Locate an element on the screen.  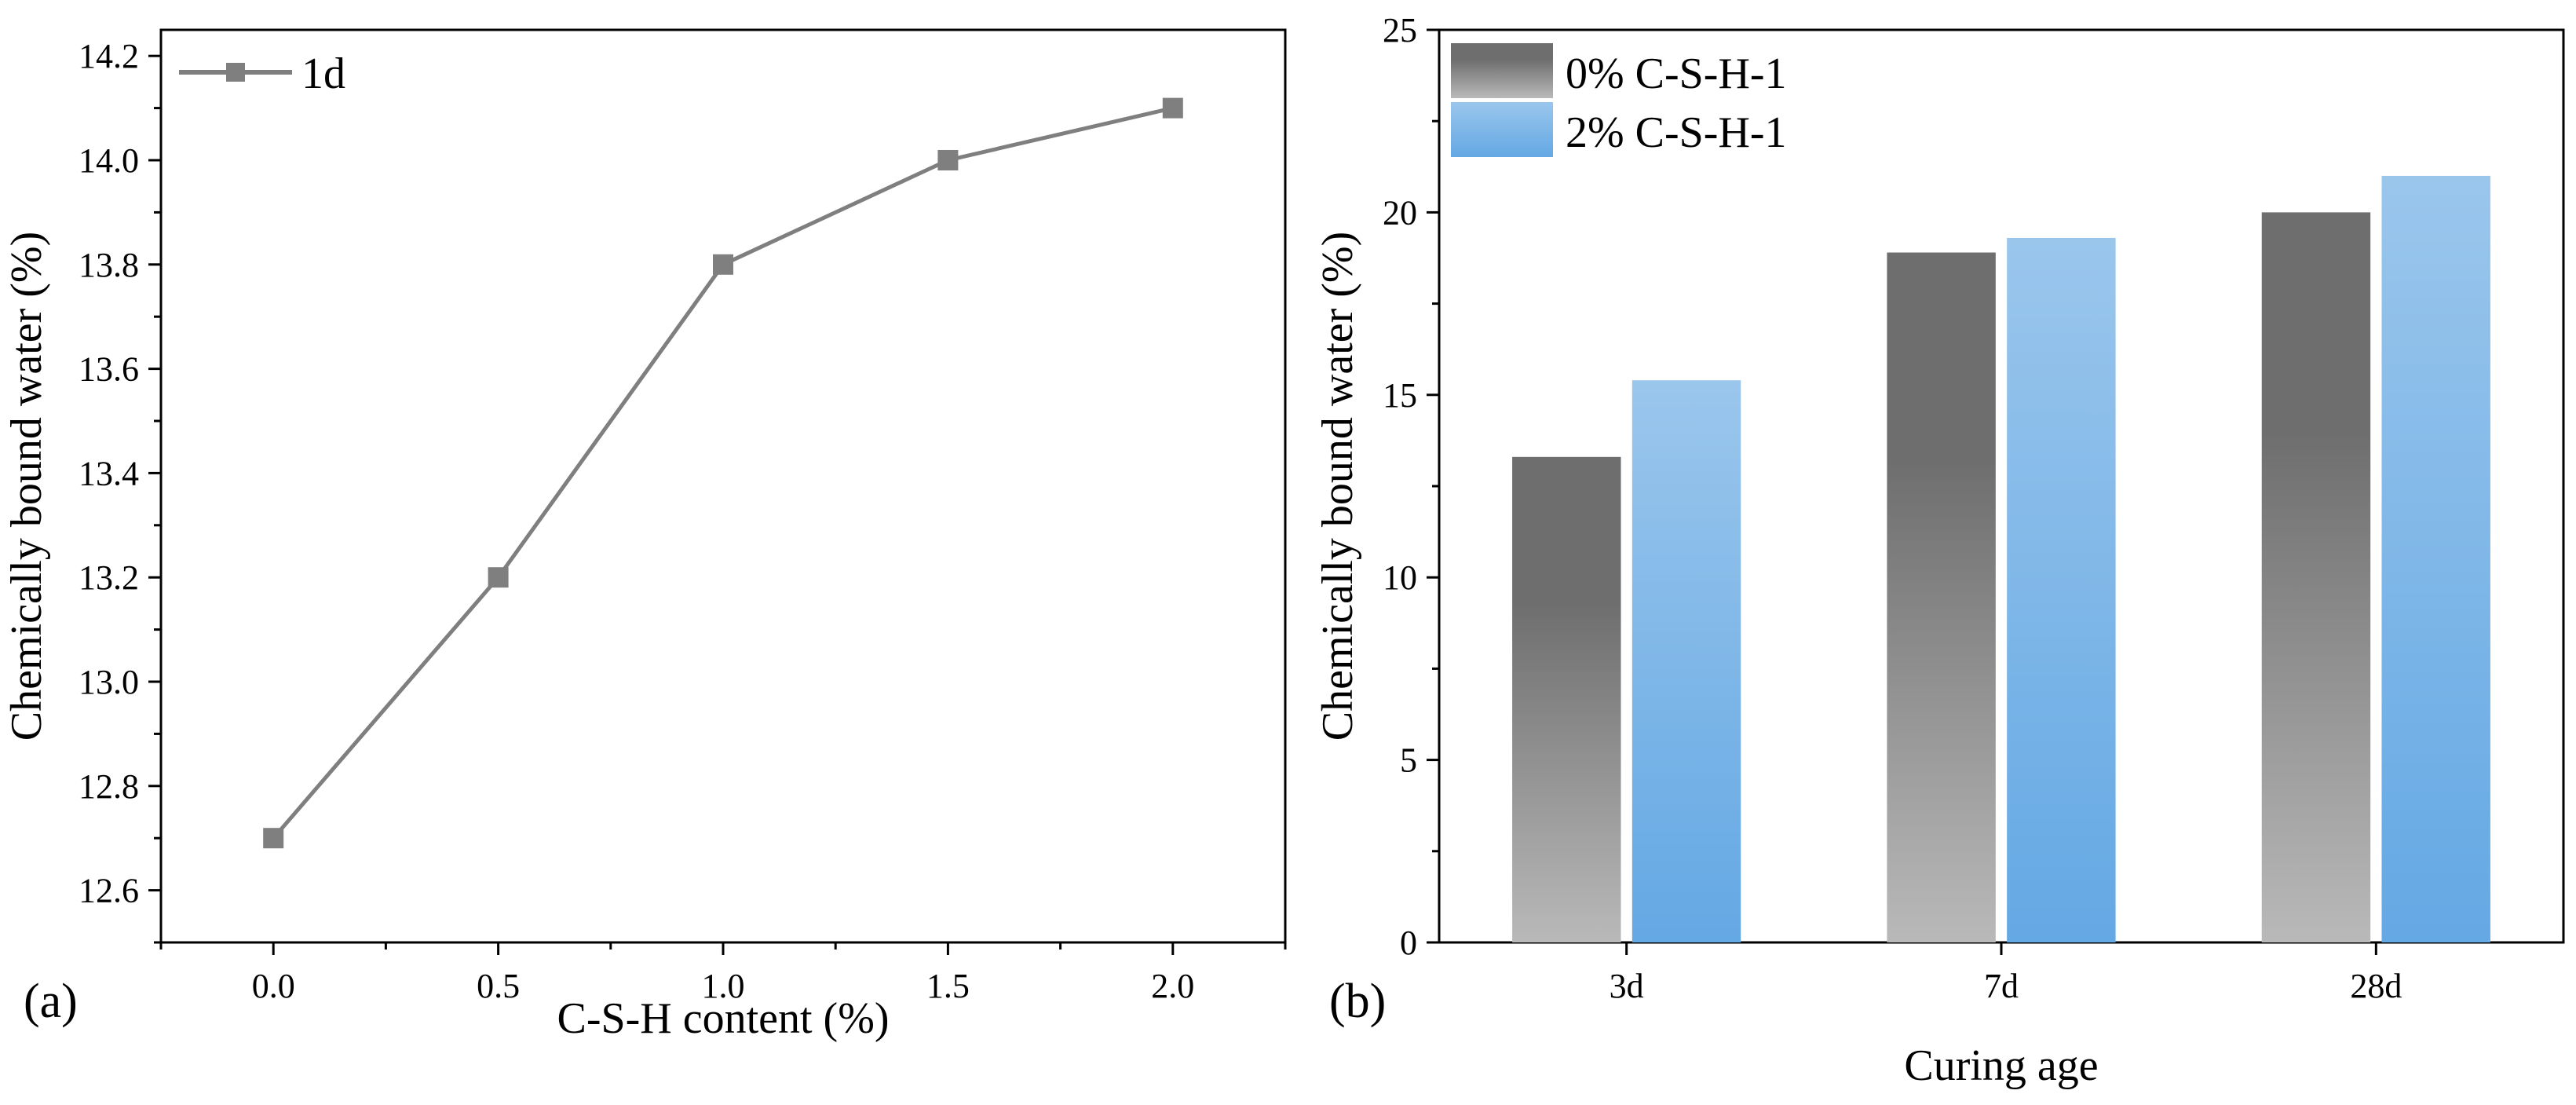
x-tick-label: 2.0 is located at coordinates (1172, 986).